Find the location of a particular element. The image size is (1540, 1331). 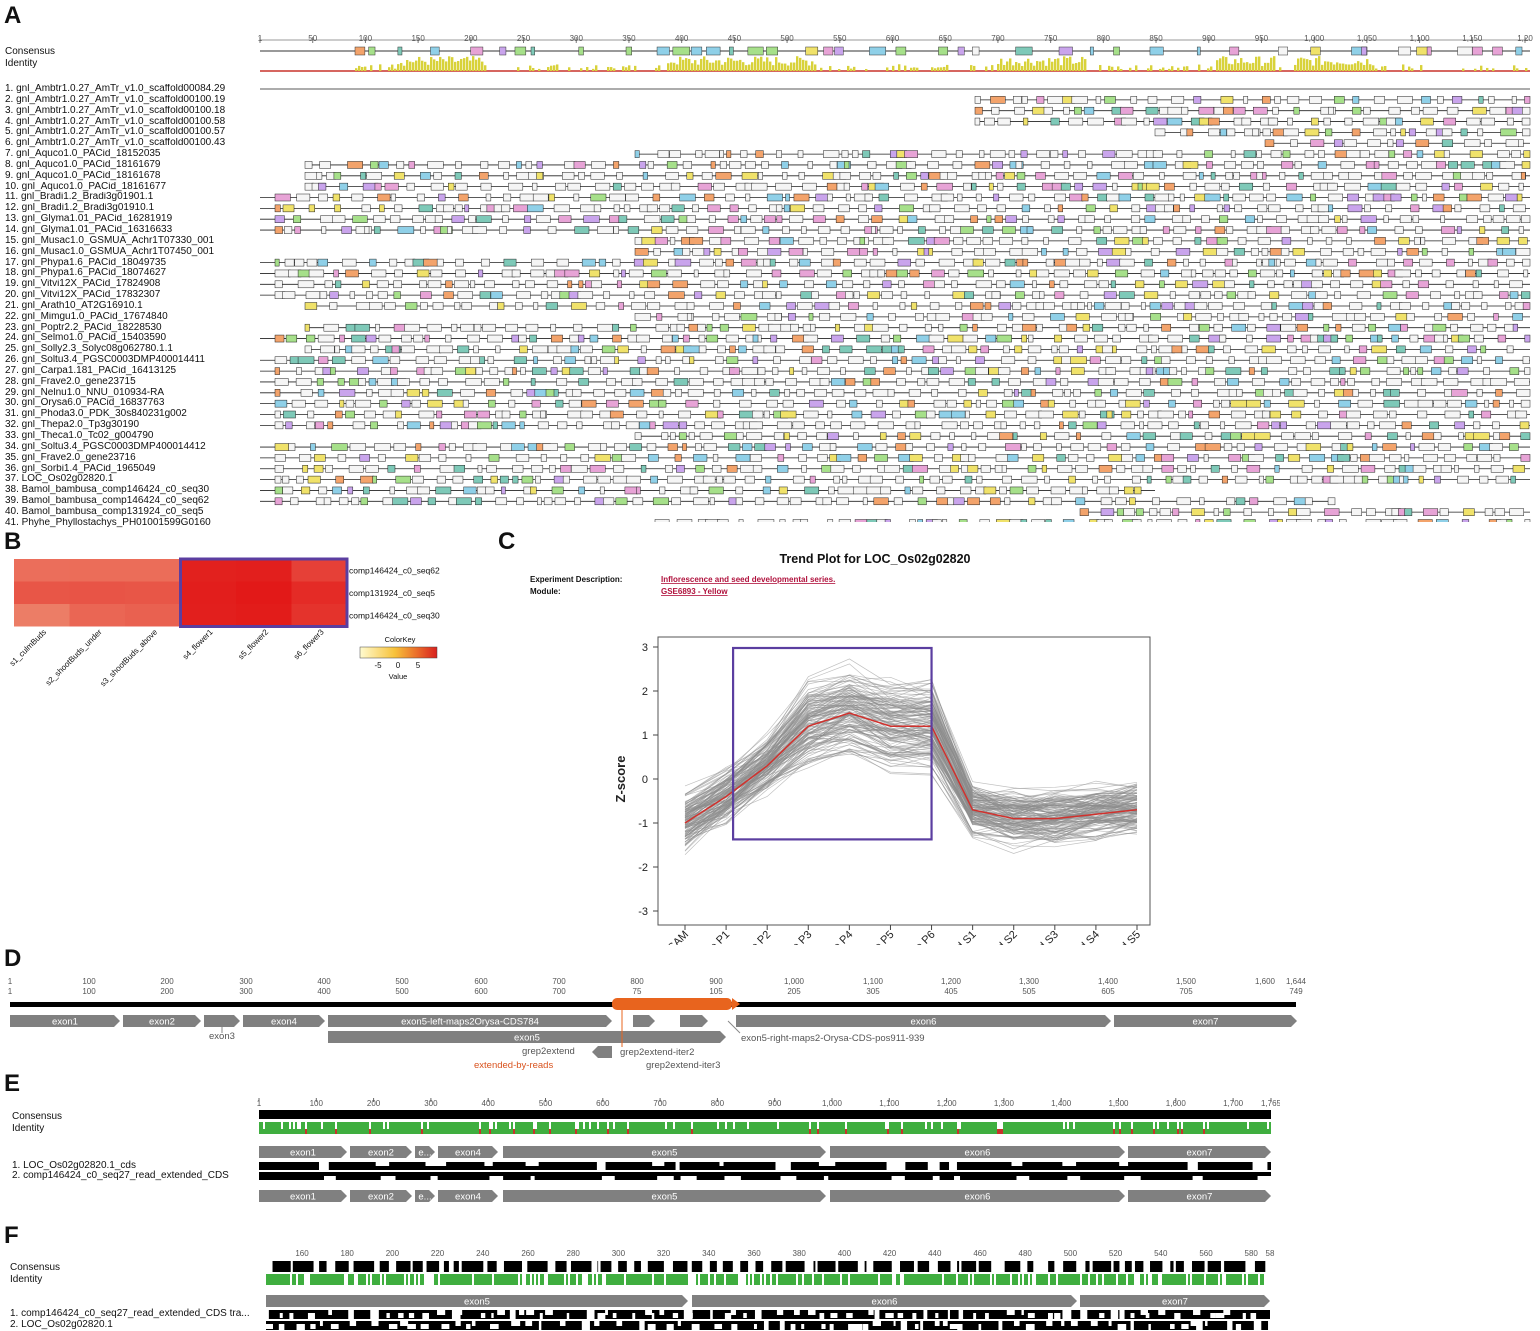

consensus-gap is located at coordinates (594, 1266).